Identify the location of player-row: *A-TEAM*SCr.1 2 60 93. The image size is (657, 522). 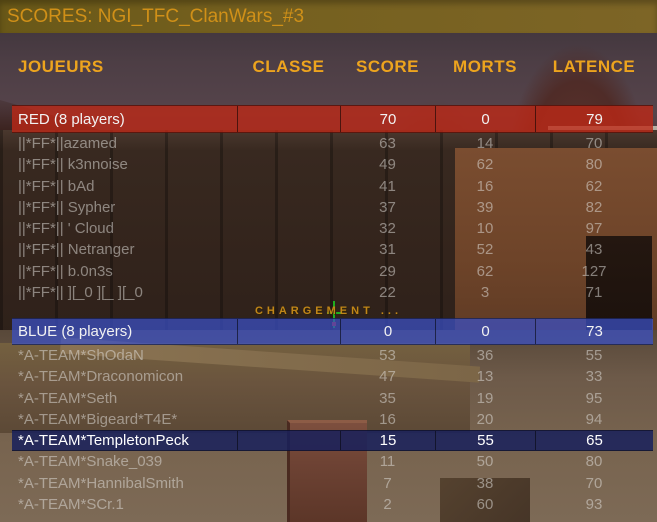
(332, 504).